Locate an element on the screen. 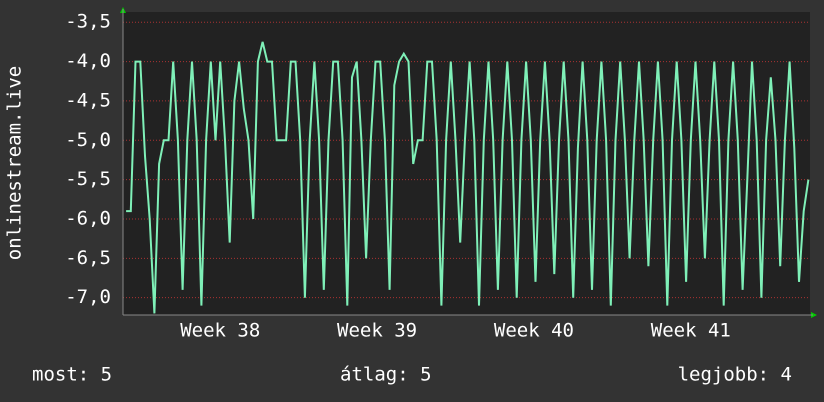  y-tick-label: -3,5 is located at coordinates (88, 22).